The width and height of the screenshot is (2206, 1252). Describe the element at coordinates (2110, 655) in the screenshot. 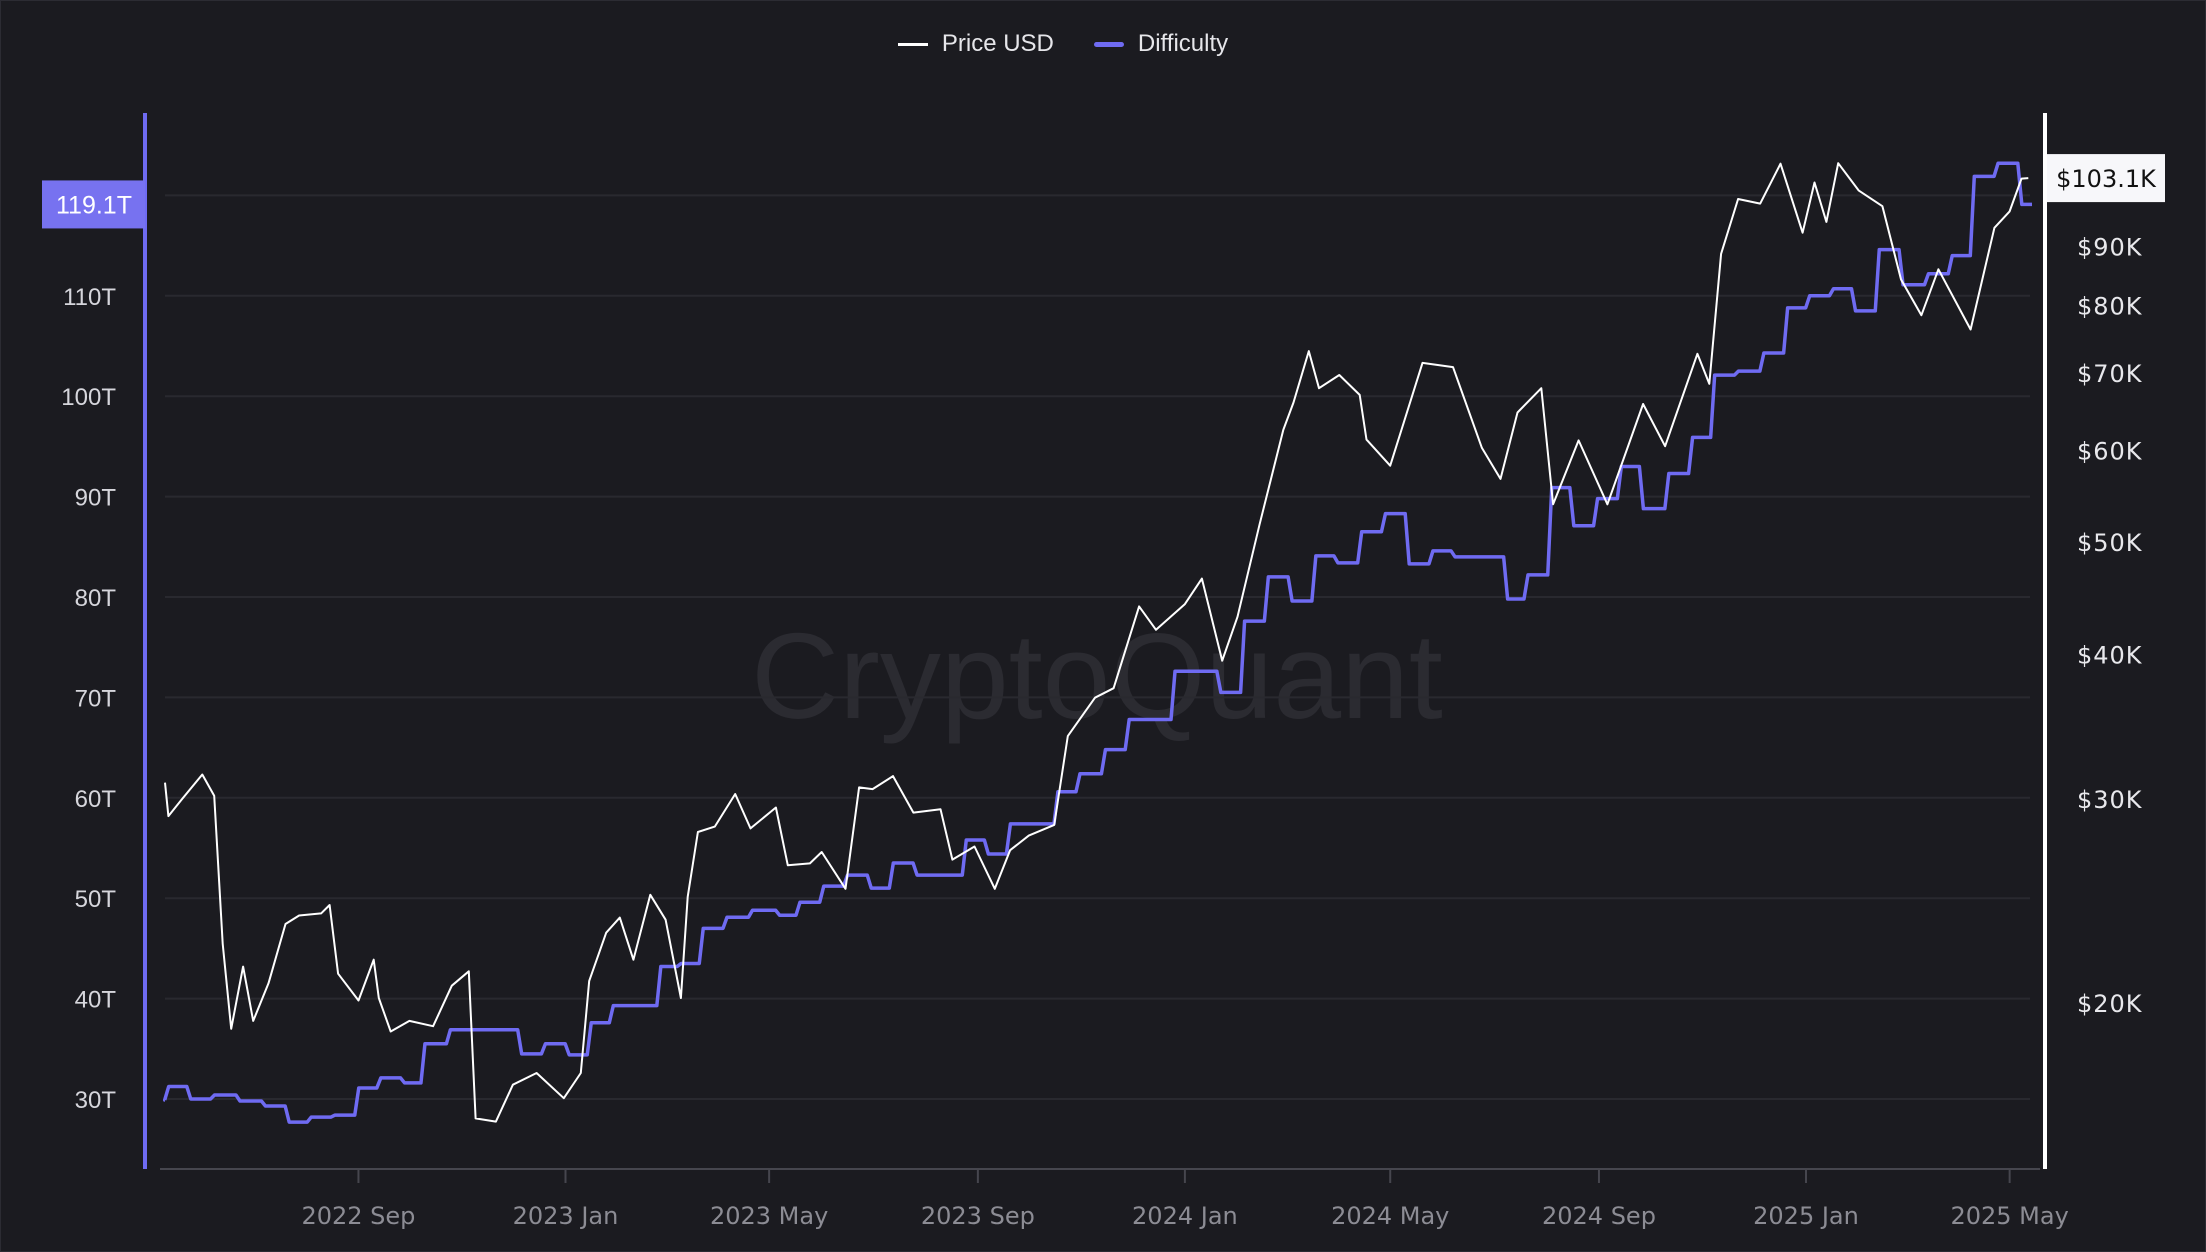

I see `y-right-tick-label: $40K` at that location.